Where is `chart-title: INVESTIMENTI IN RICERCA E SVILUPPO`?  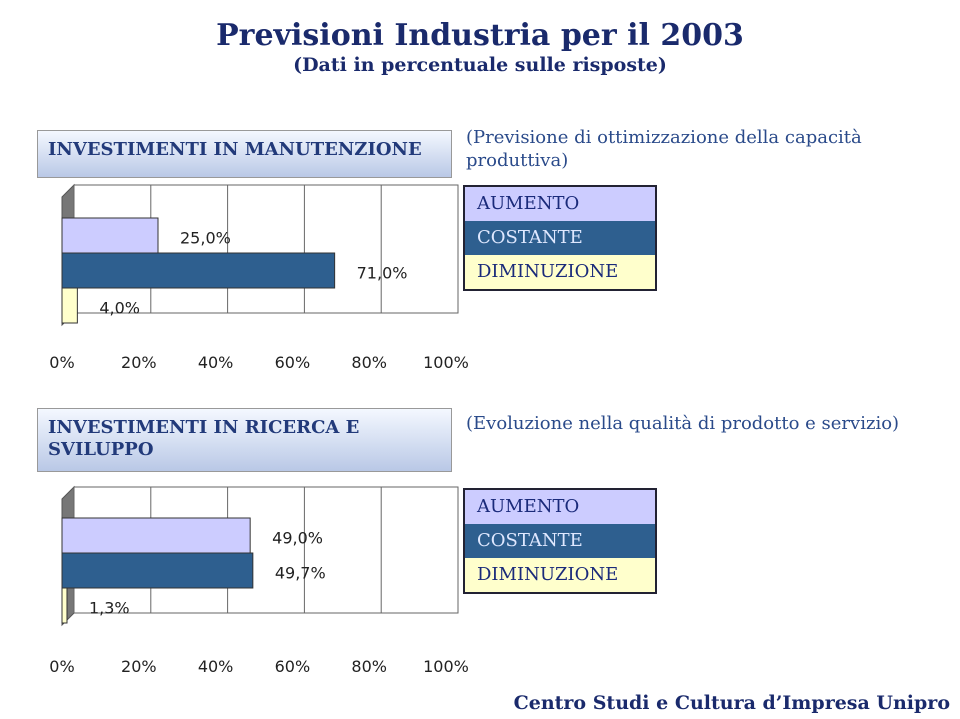 chart-title: INVESTIMENTI IN RICERCA E SVILUPPO is located at coordinates (244, 440).